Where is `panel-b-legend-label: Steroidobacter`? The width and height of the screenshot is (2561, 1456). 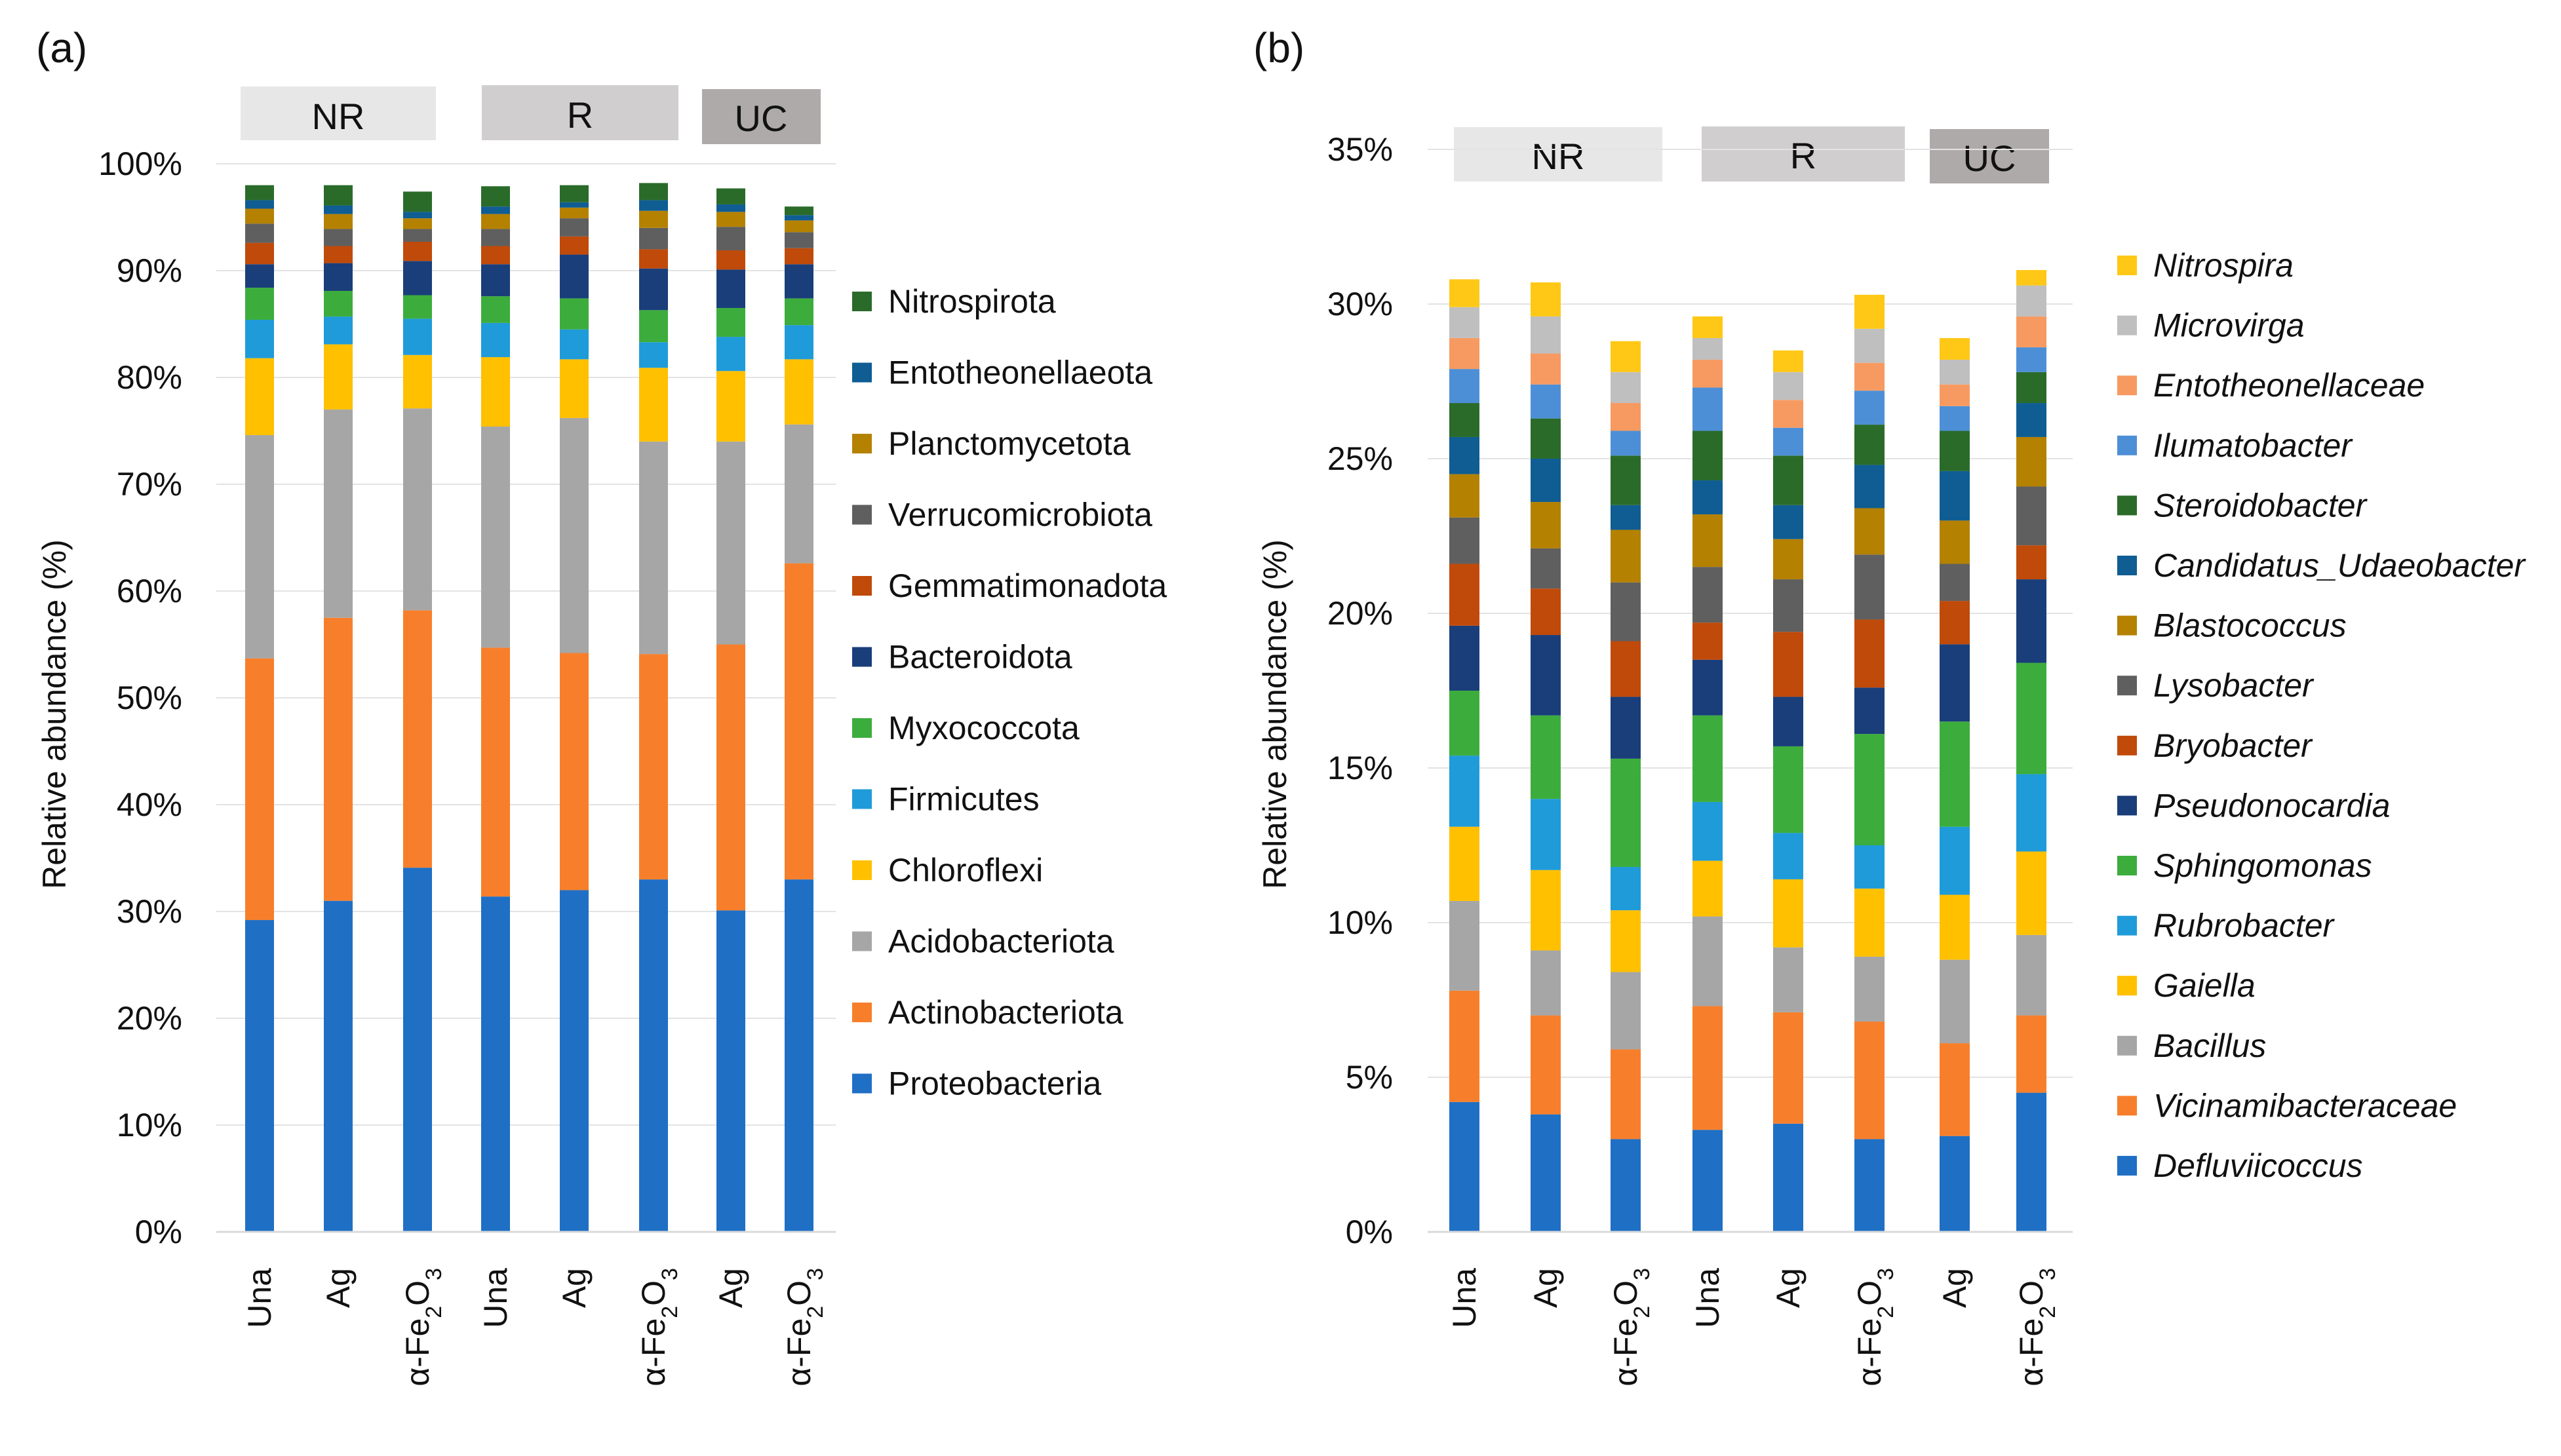
panel-b-legend-label: Steroidobacter is located at coordinates (2260, 505).